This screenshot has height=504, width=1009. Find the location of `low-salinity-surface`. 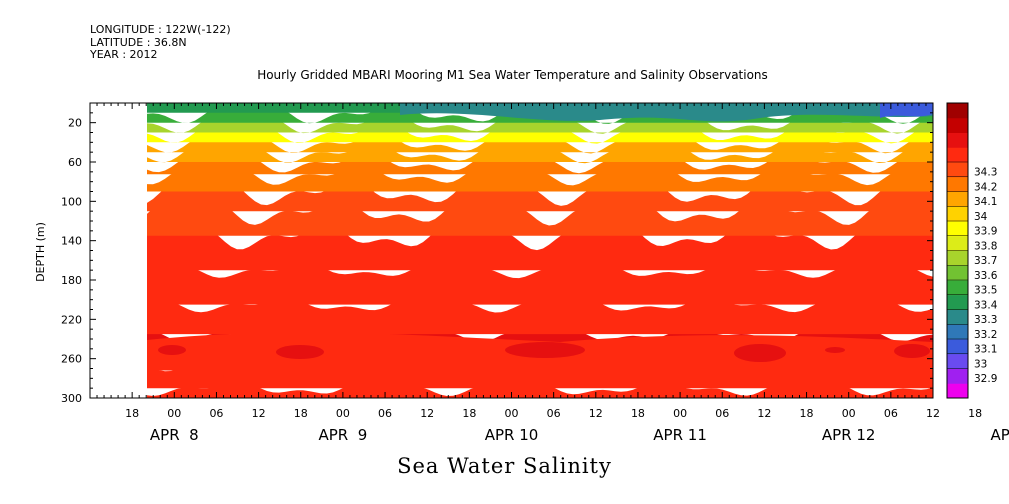

low-salinity-surface is located at coordinates (666, 112).